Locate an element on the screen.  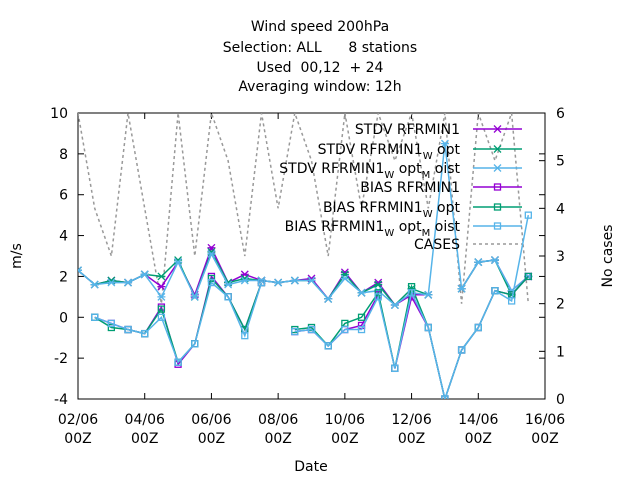
legend-entry: BIAS RFRMIN1W opt is located at coordinates (422, 210).